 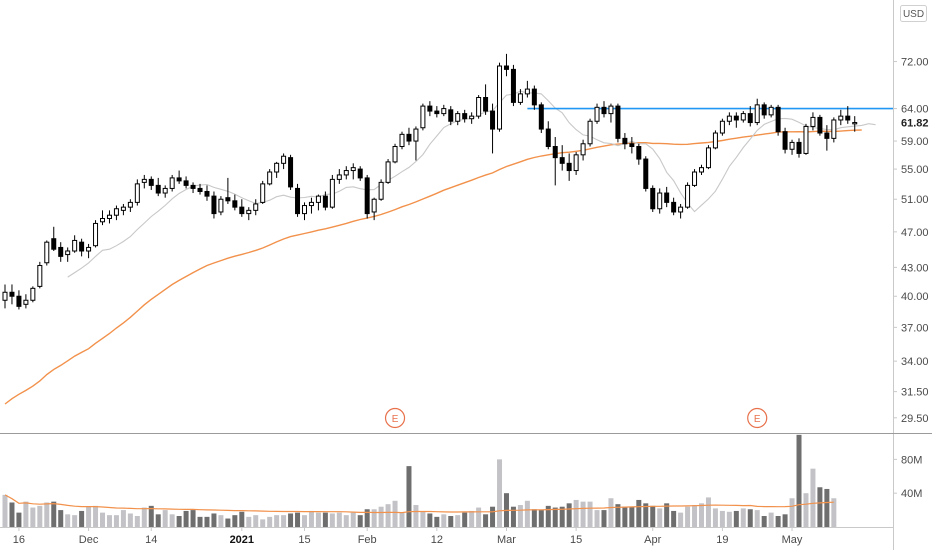 What do you see at coordinates (907, 477) in the screenshot?
I see `volume-axis: 80M 40M` at bounding box center [907, 477].